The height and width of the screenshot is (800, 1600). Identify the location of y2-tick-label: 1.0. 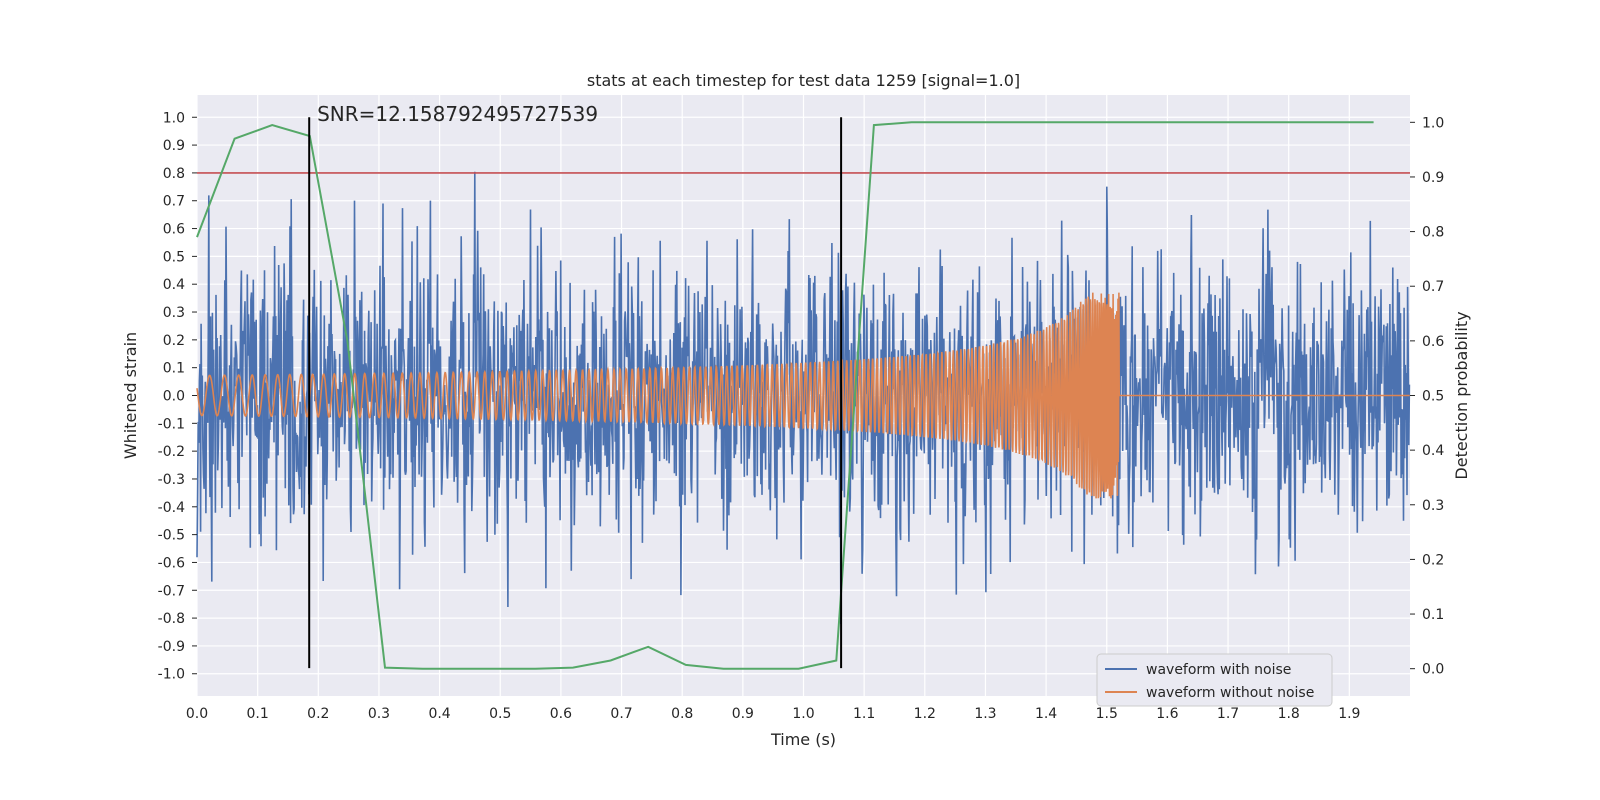
(1433, 123).